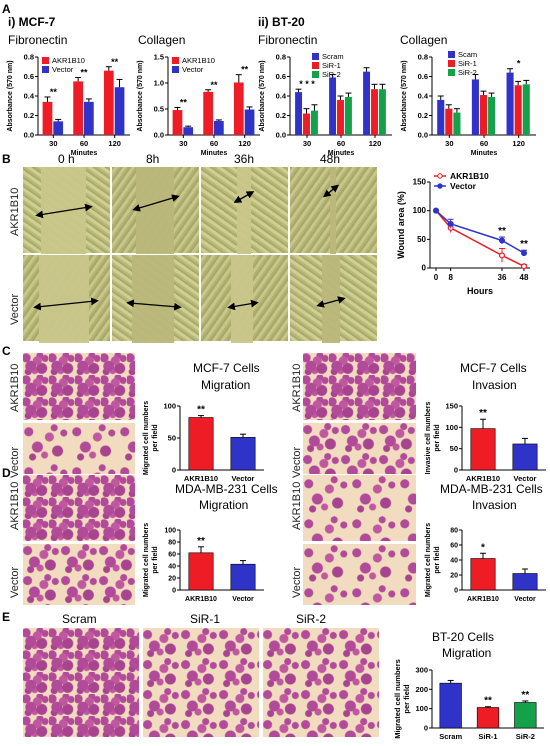 The image size is (550, 746). I want to click on d-inv-title-2: Invasion, so click(494, 505).